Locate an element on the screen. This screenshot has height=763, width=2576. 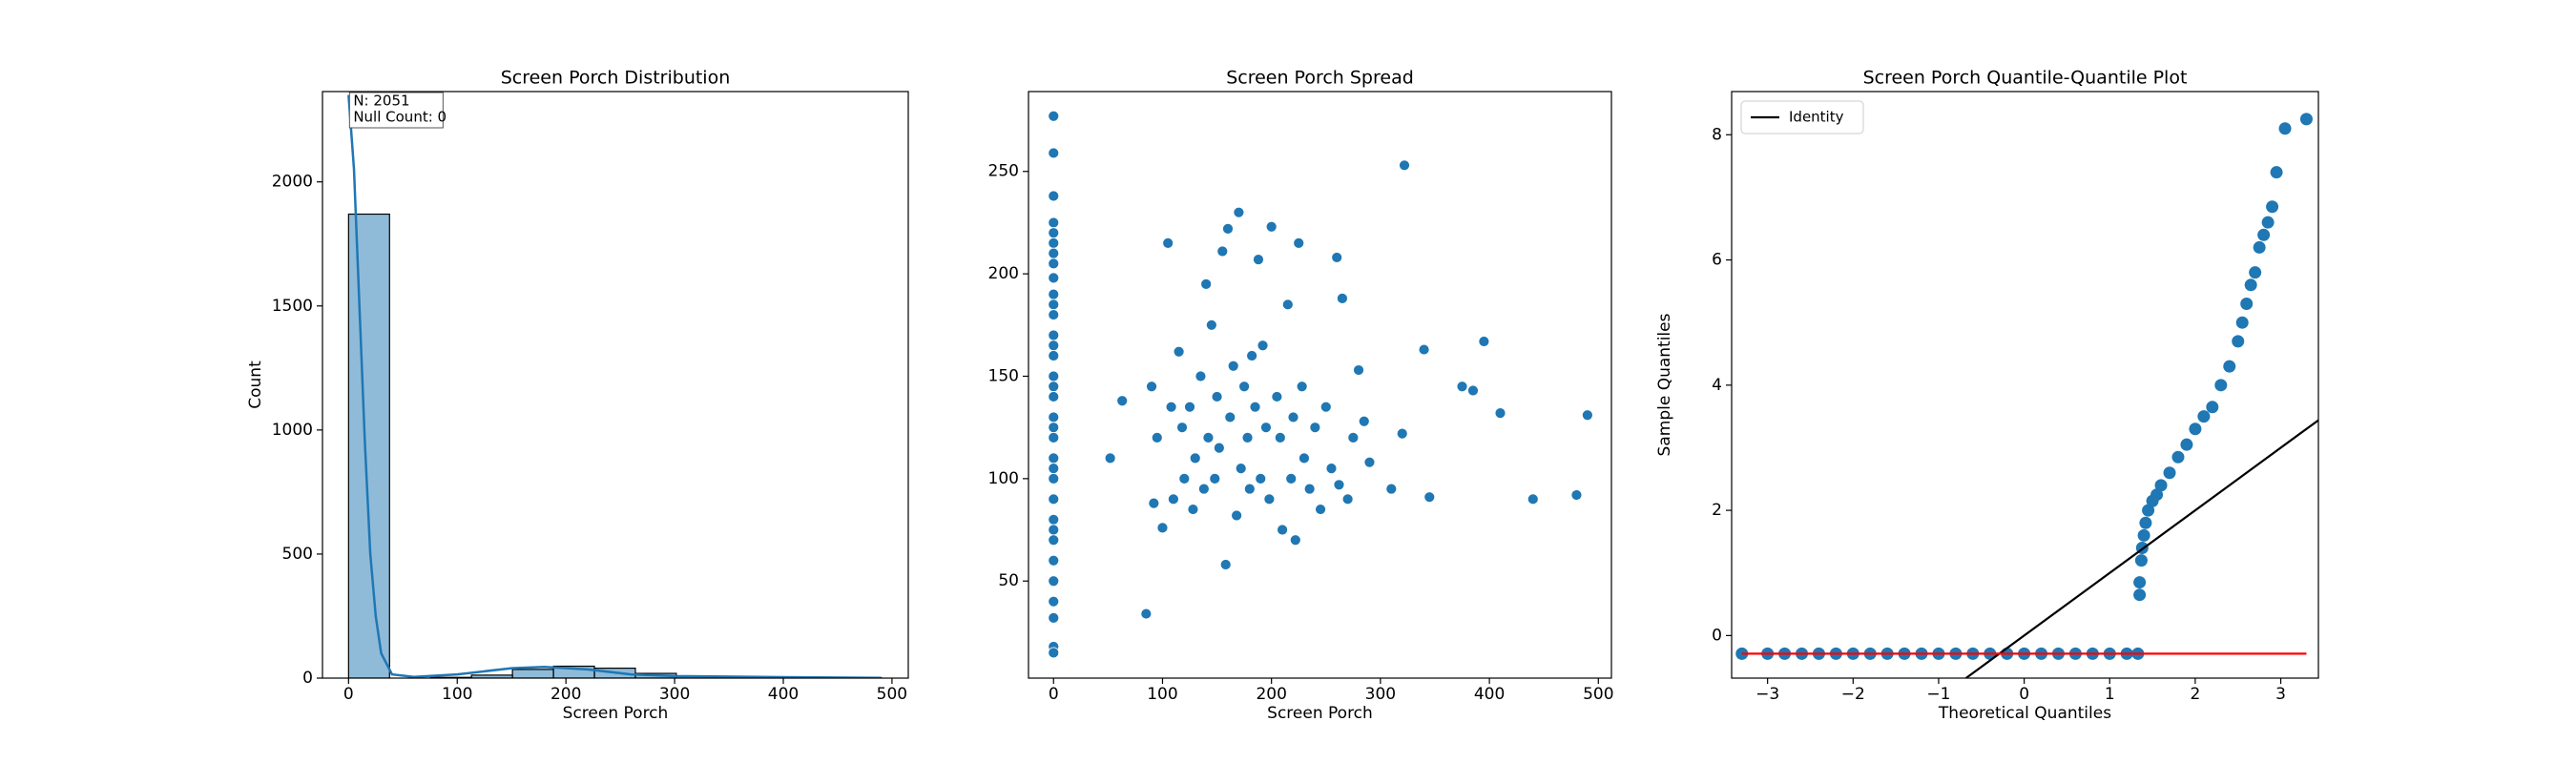
chart-title: Screen Porch Distribution is located at coordinates (616, 78).